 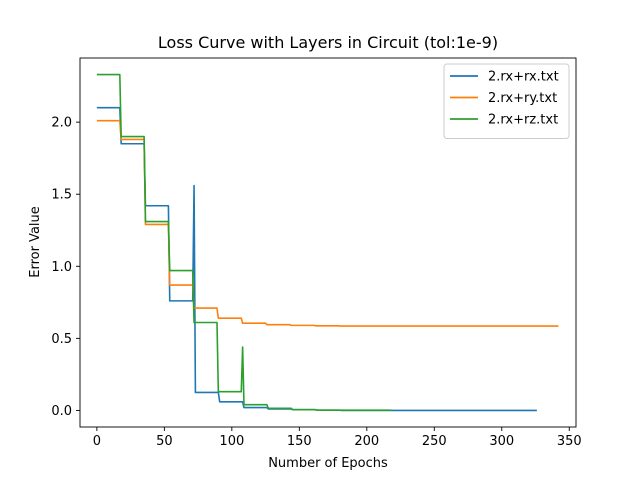 I want to click on x-tick-label: 50, so click(x=164, y=441).